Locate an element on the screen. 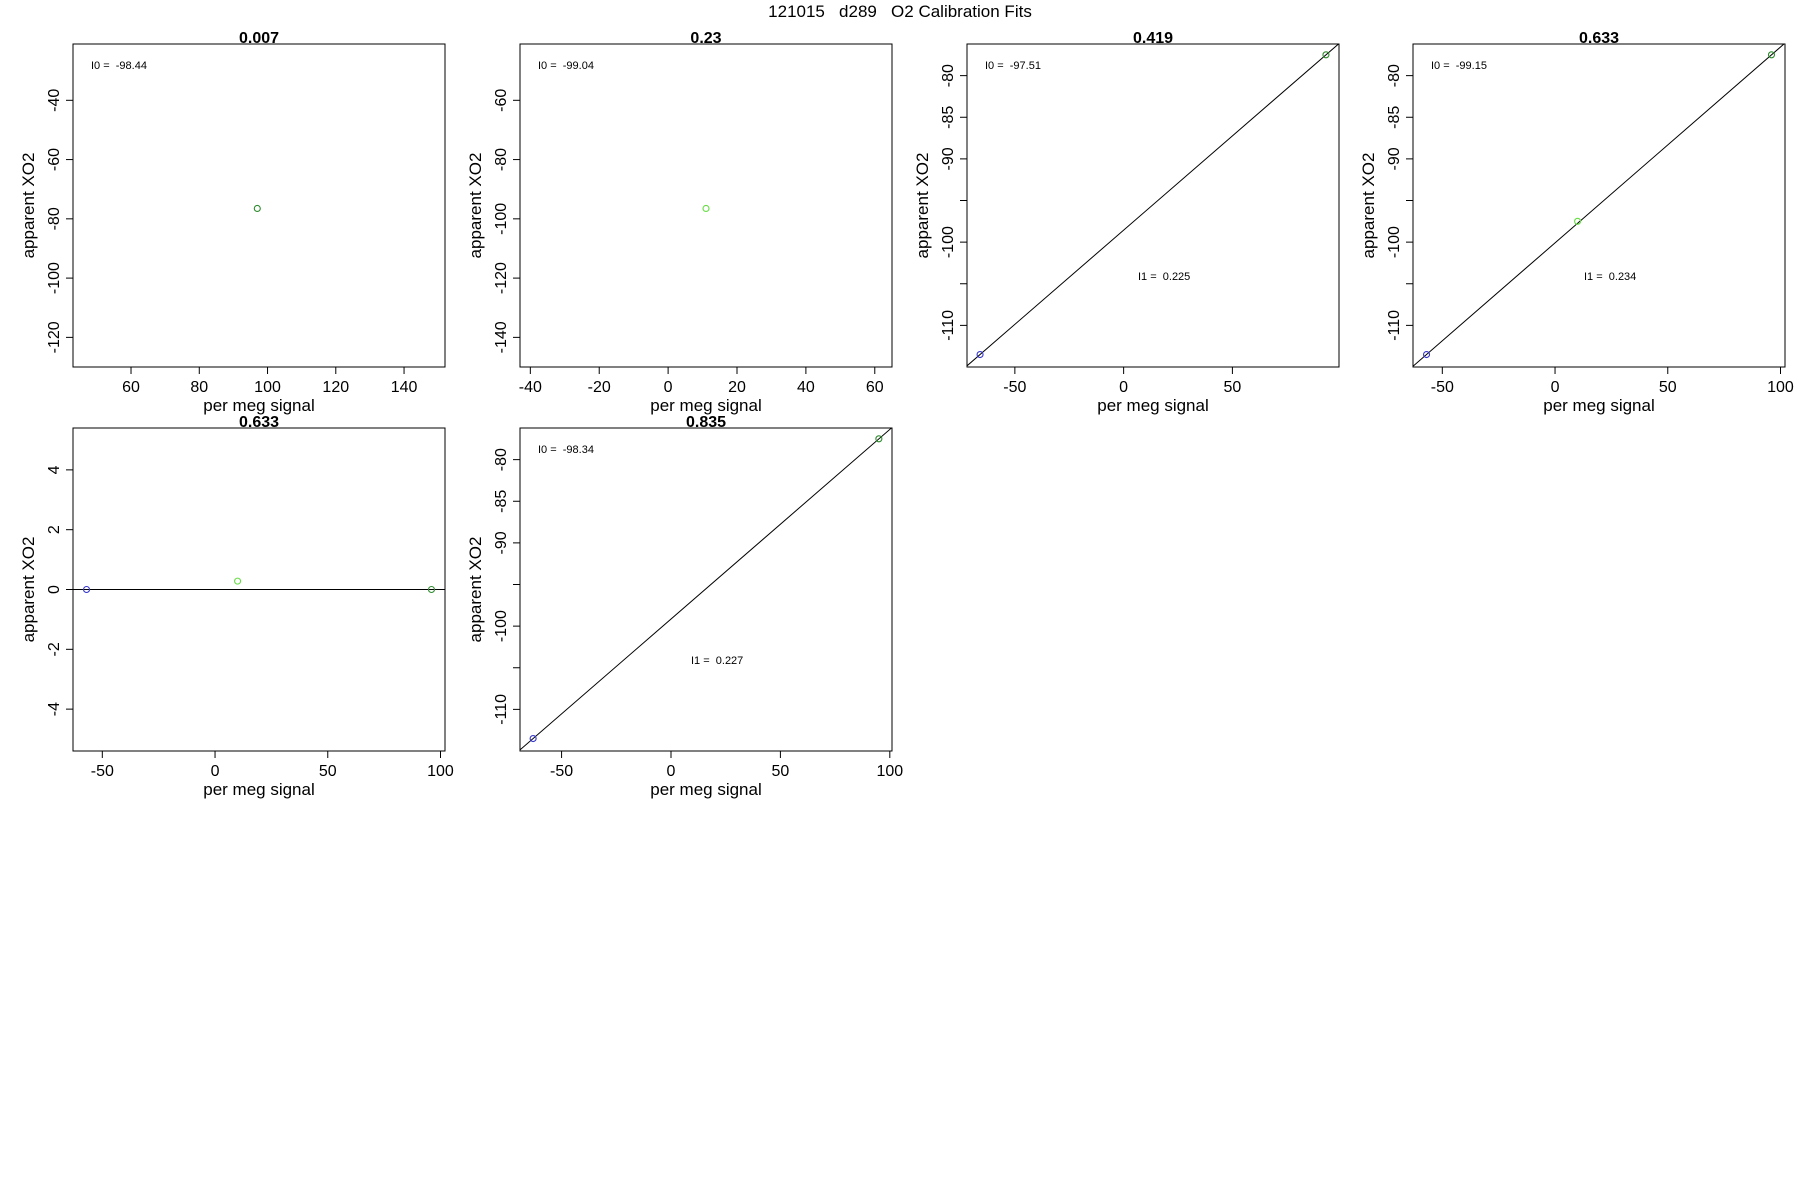 This screenshot has width=1800, height=1200. y-tick-label: 2 is located at coordinates (54, 529).